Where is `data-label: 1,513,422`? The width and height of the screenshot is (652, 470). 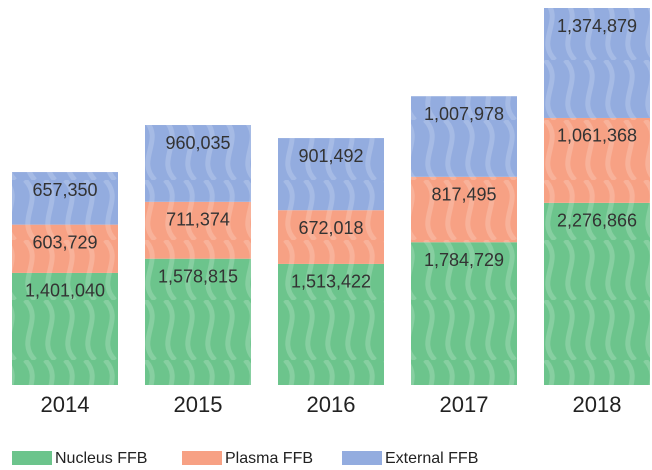 data-label: 1,513,422 is located at coordinates (331, 282).